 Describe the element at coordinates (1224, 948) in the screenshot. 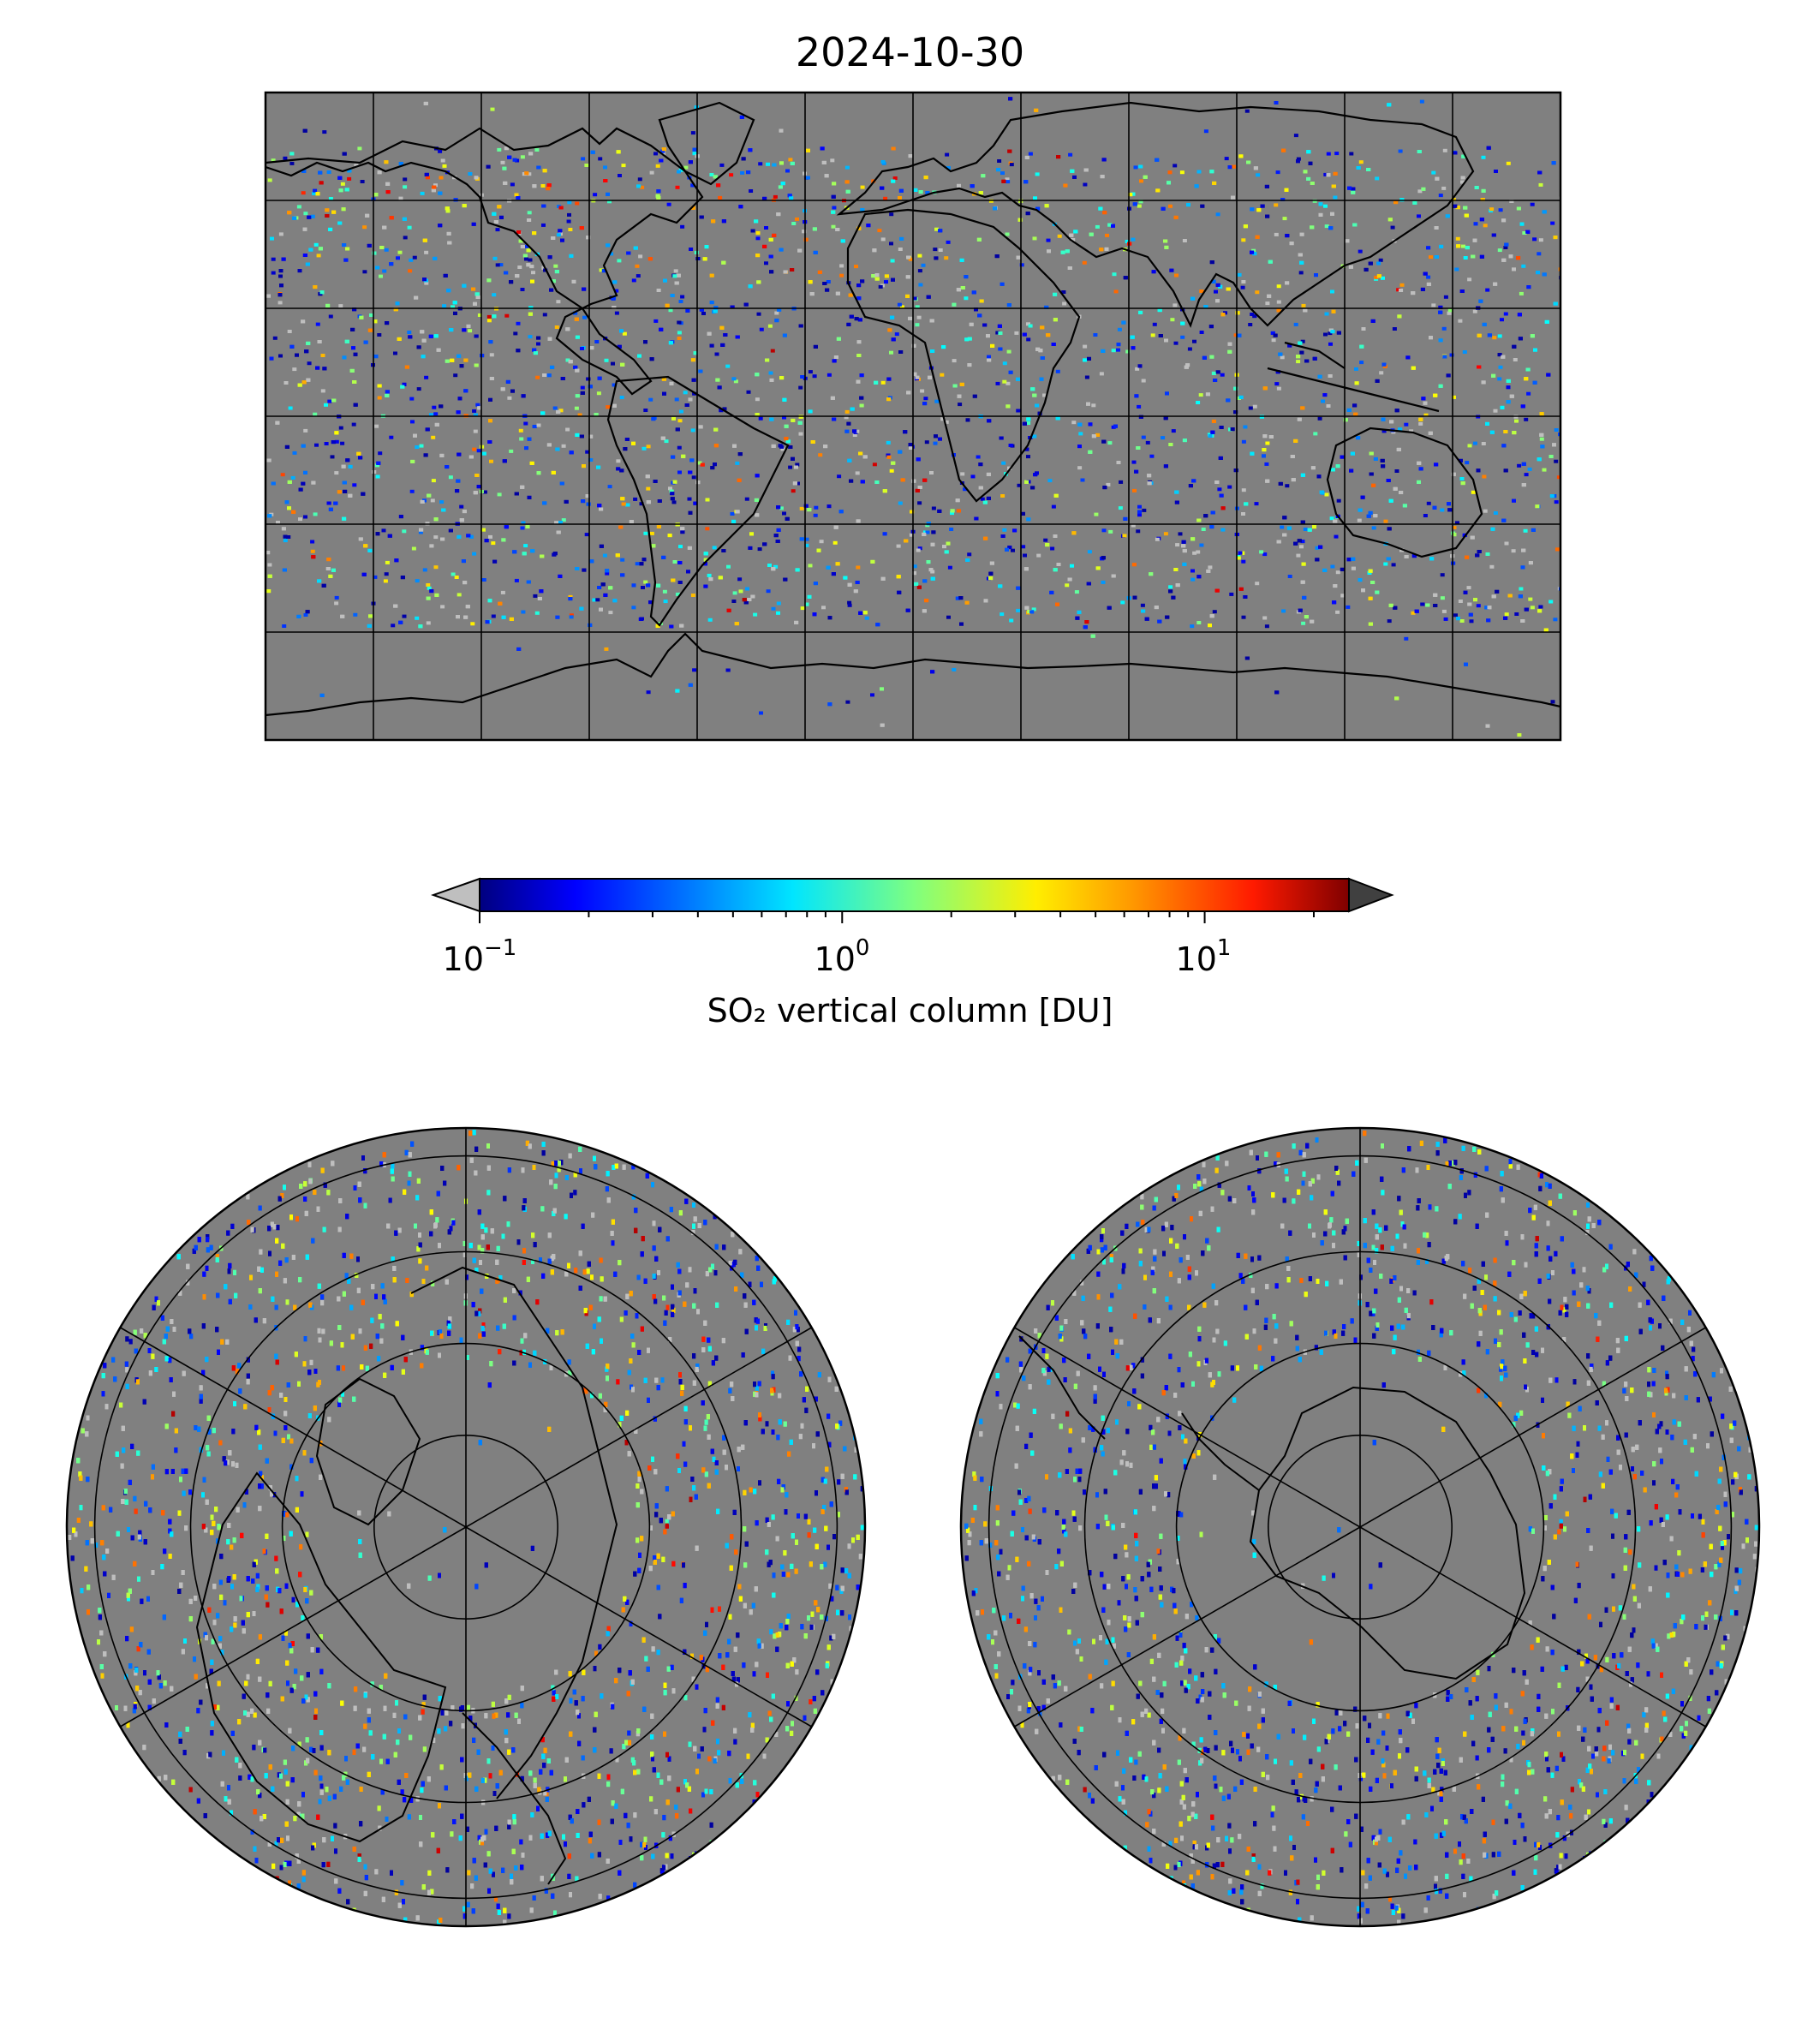

I see `colorbar-tick-exp-2: 1` at that location.